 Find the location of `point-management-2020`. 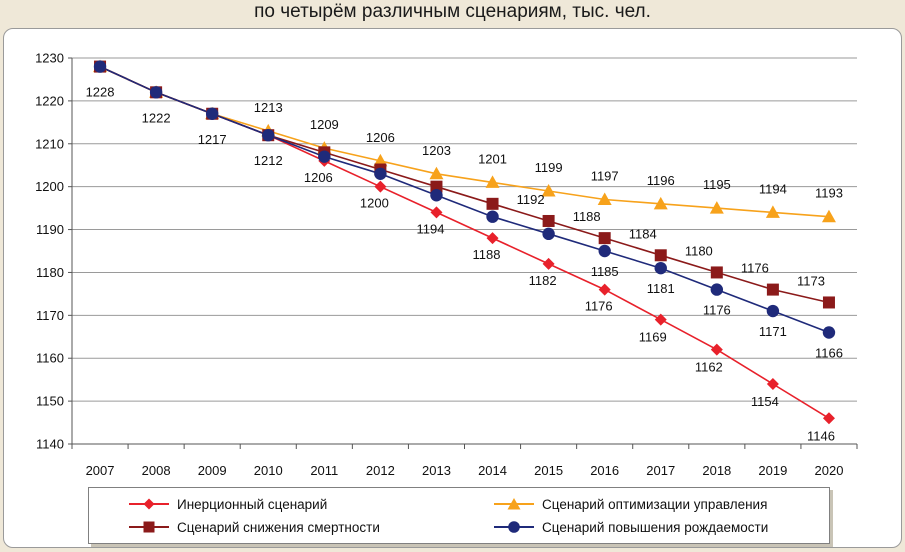

point-management-2020 is located at coordinates (828, 216).